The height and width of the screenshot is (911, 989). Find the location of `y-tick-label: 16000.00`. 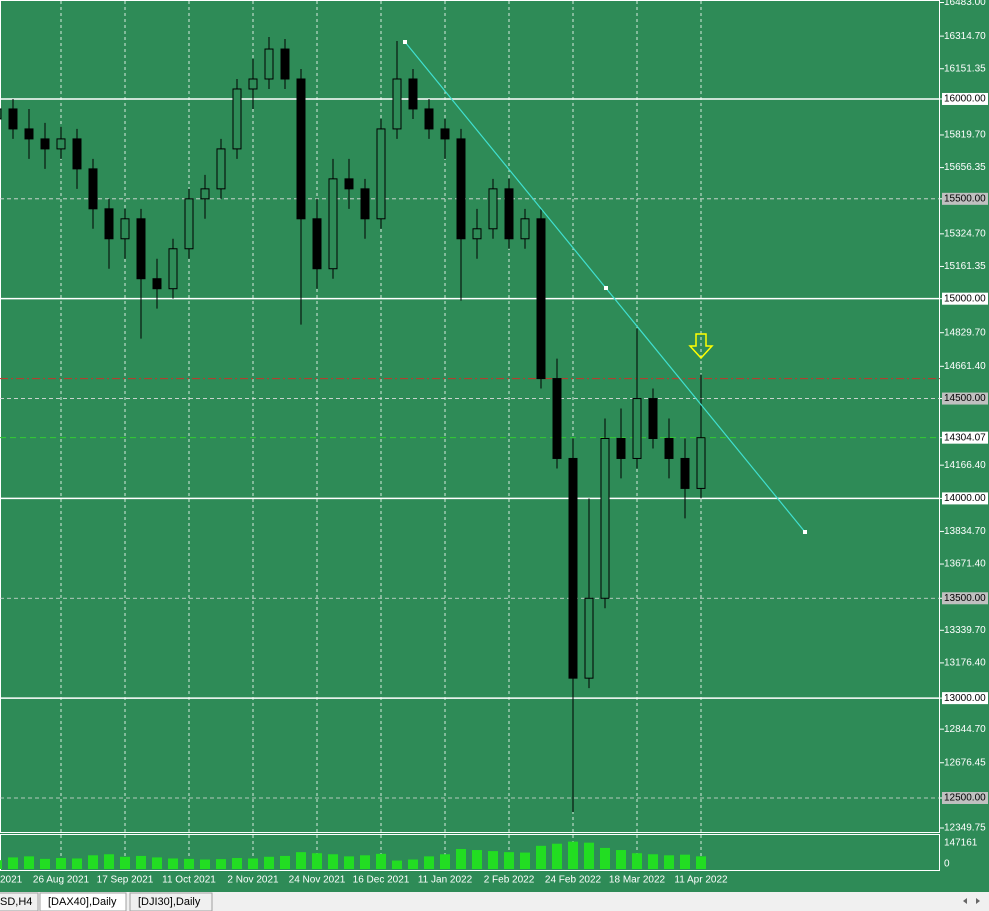

y-tick-label: 16000.00 is located at coordinates (965, 99).